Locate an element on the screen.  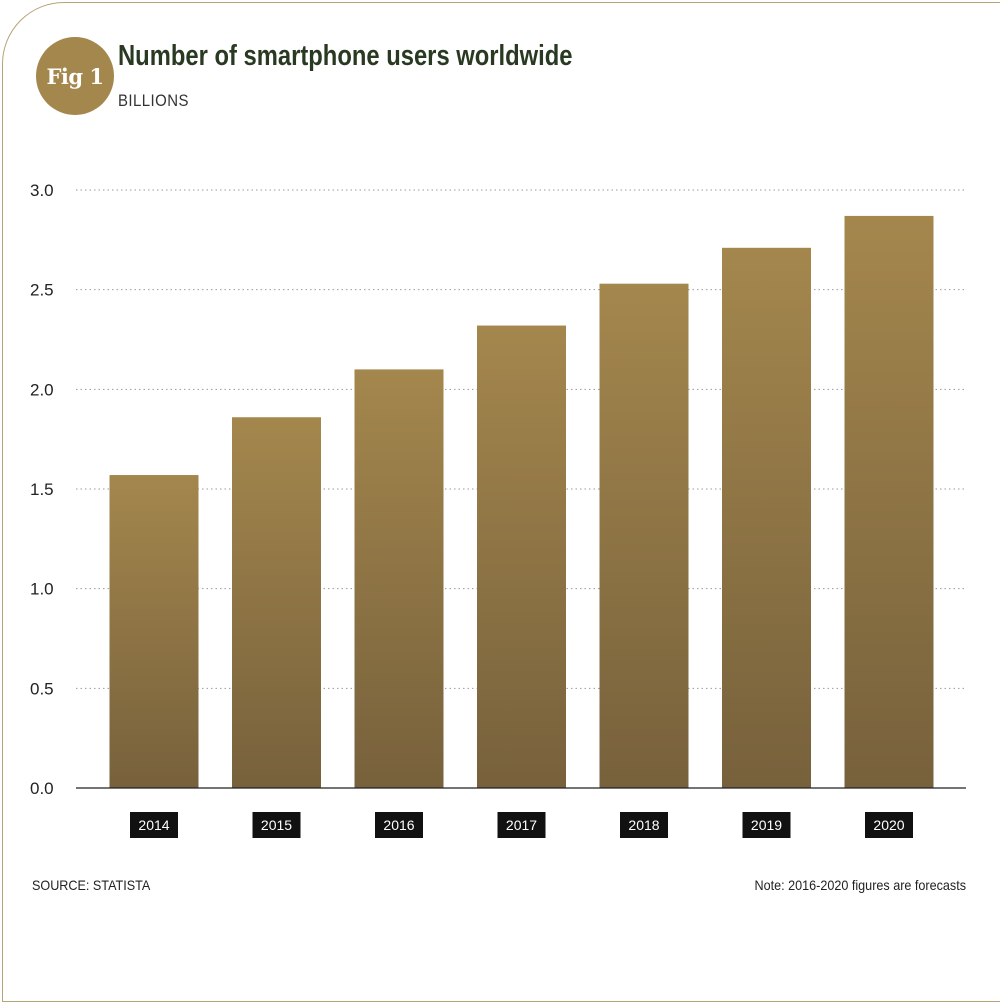
bar-2015 is located at coordinates (276, 602).